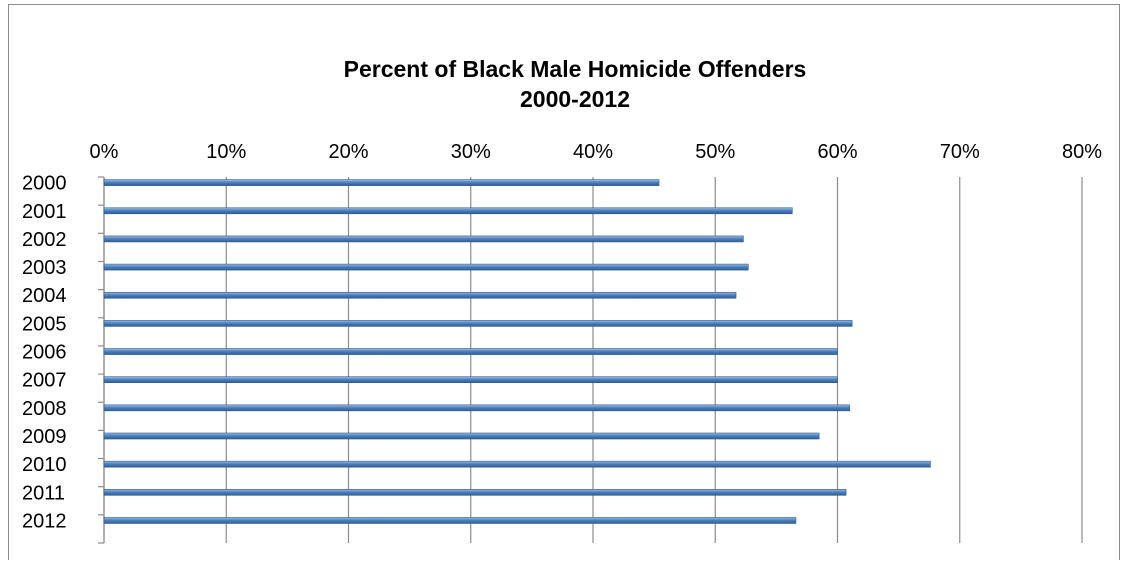 This screenshot has height=565, width=1125. What do you see at coordinates (44, 268) in the screenshot?
I see `y-category-label: 2003` at bounding box center [44, 268].